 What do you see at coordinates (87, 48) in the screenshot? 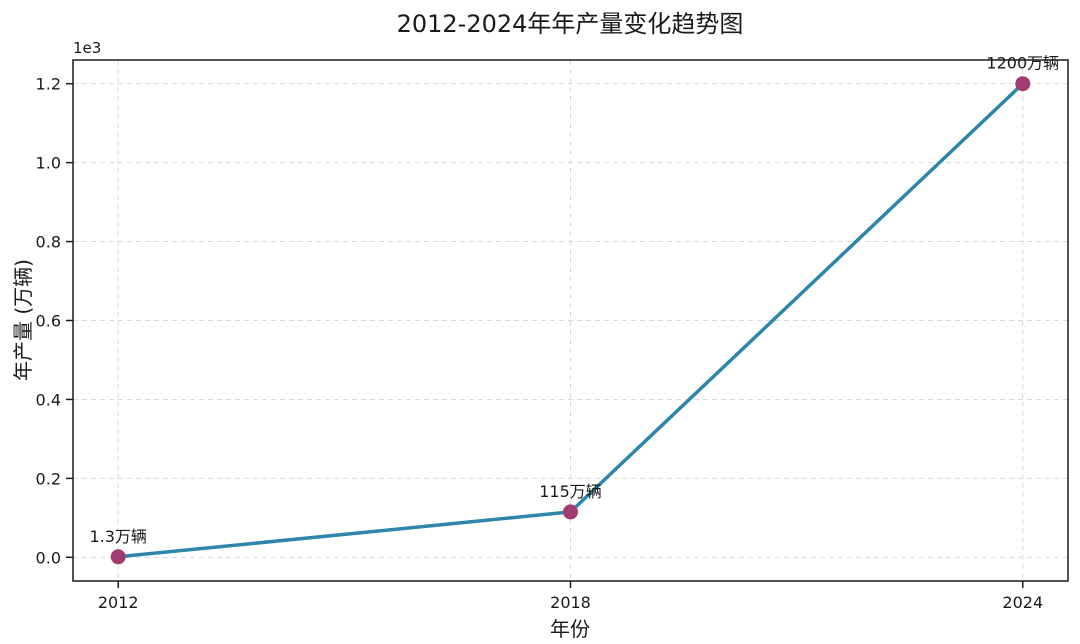
I see `y-axis-offset-label: 1e3` at bounding box center [87, 48].